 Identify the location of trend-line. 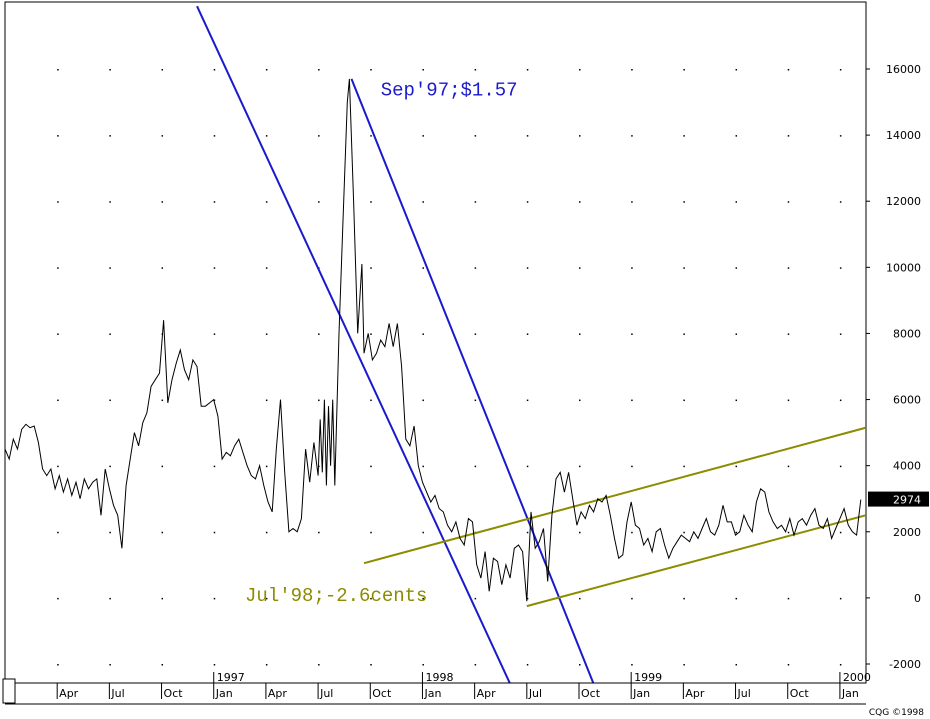
(696, 561).